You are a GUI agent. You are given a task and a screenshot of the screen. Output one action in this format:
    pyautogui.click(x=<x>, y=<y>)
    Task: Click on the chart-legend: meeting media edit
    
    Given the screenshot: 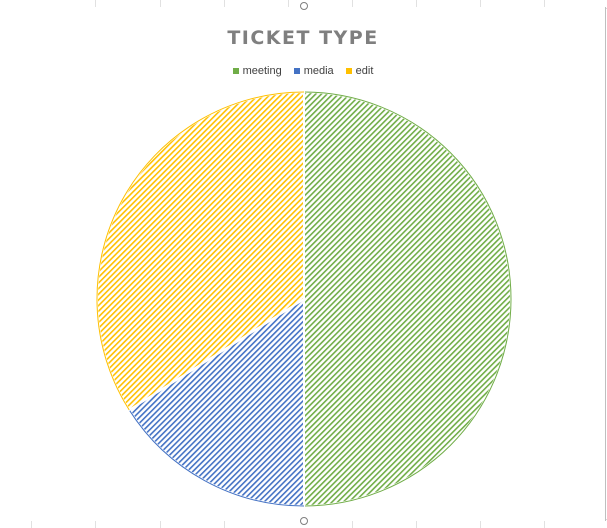 What is the action you would take?
    pyautogui.click(x=303, y=71)
    